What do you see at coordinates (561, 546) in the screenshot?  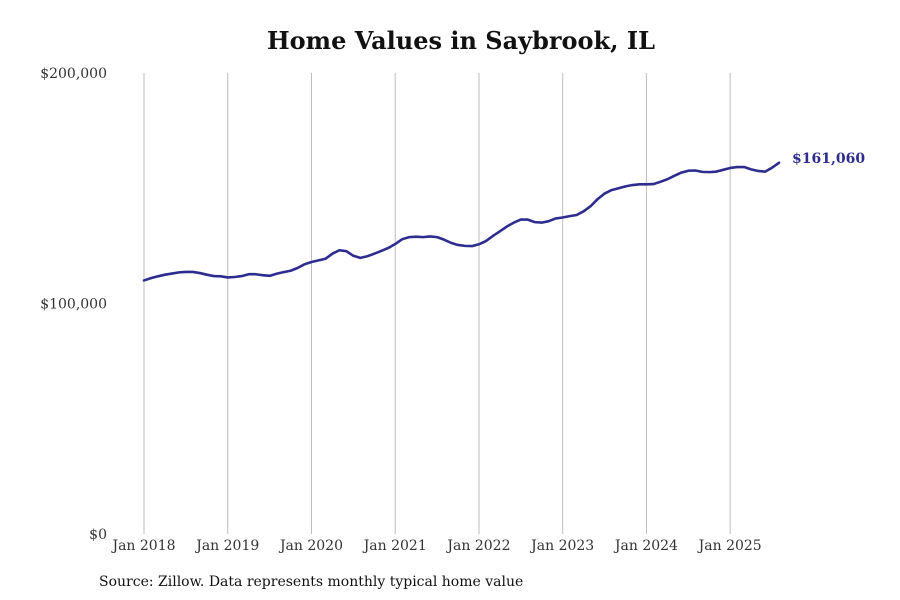 I see `x-tick-label: Jan 2023` at bounding box center [561, 546].